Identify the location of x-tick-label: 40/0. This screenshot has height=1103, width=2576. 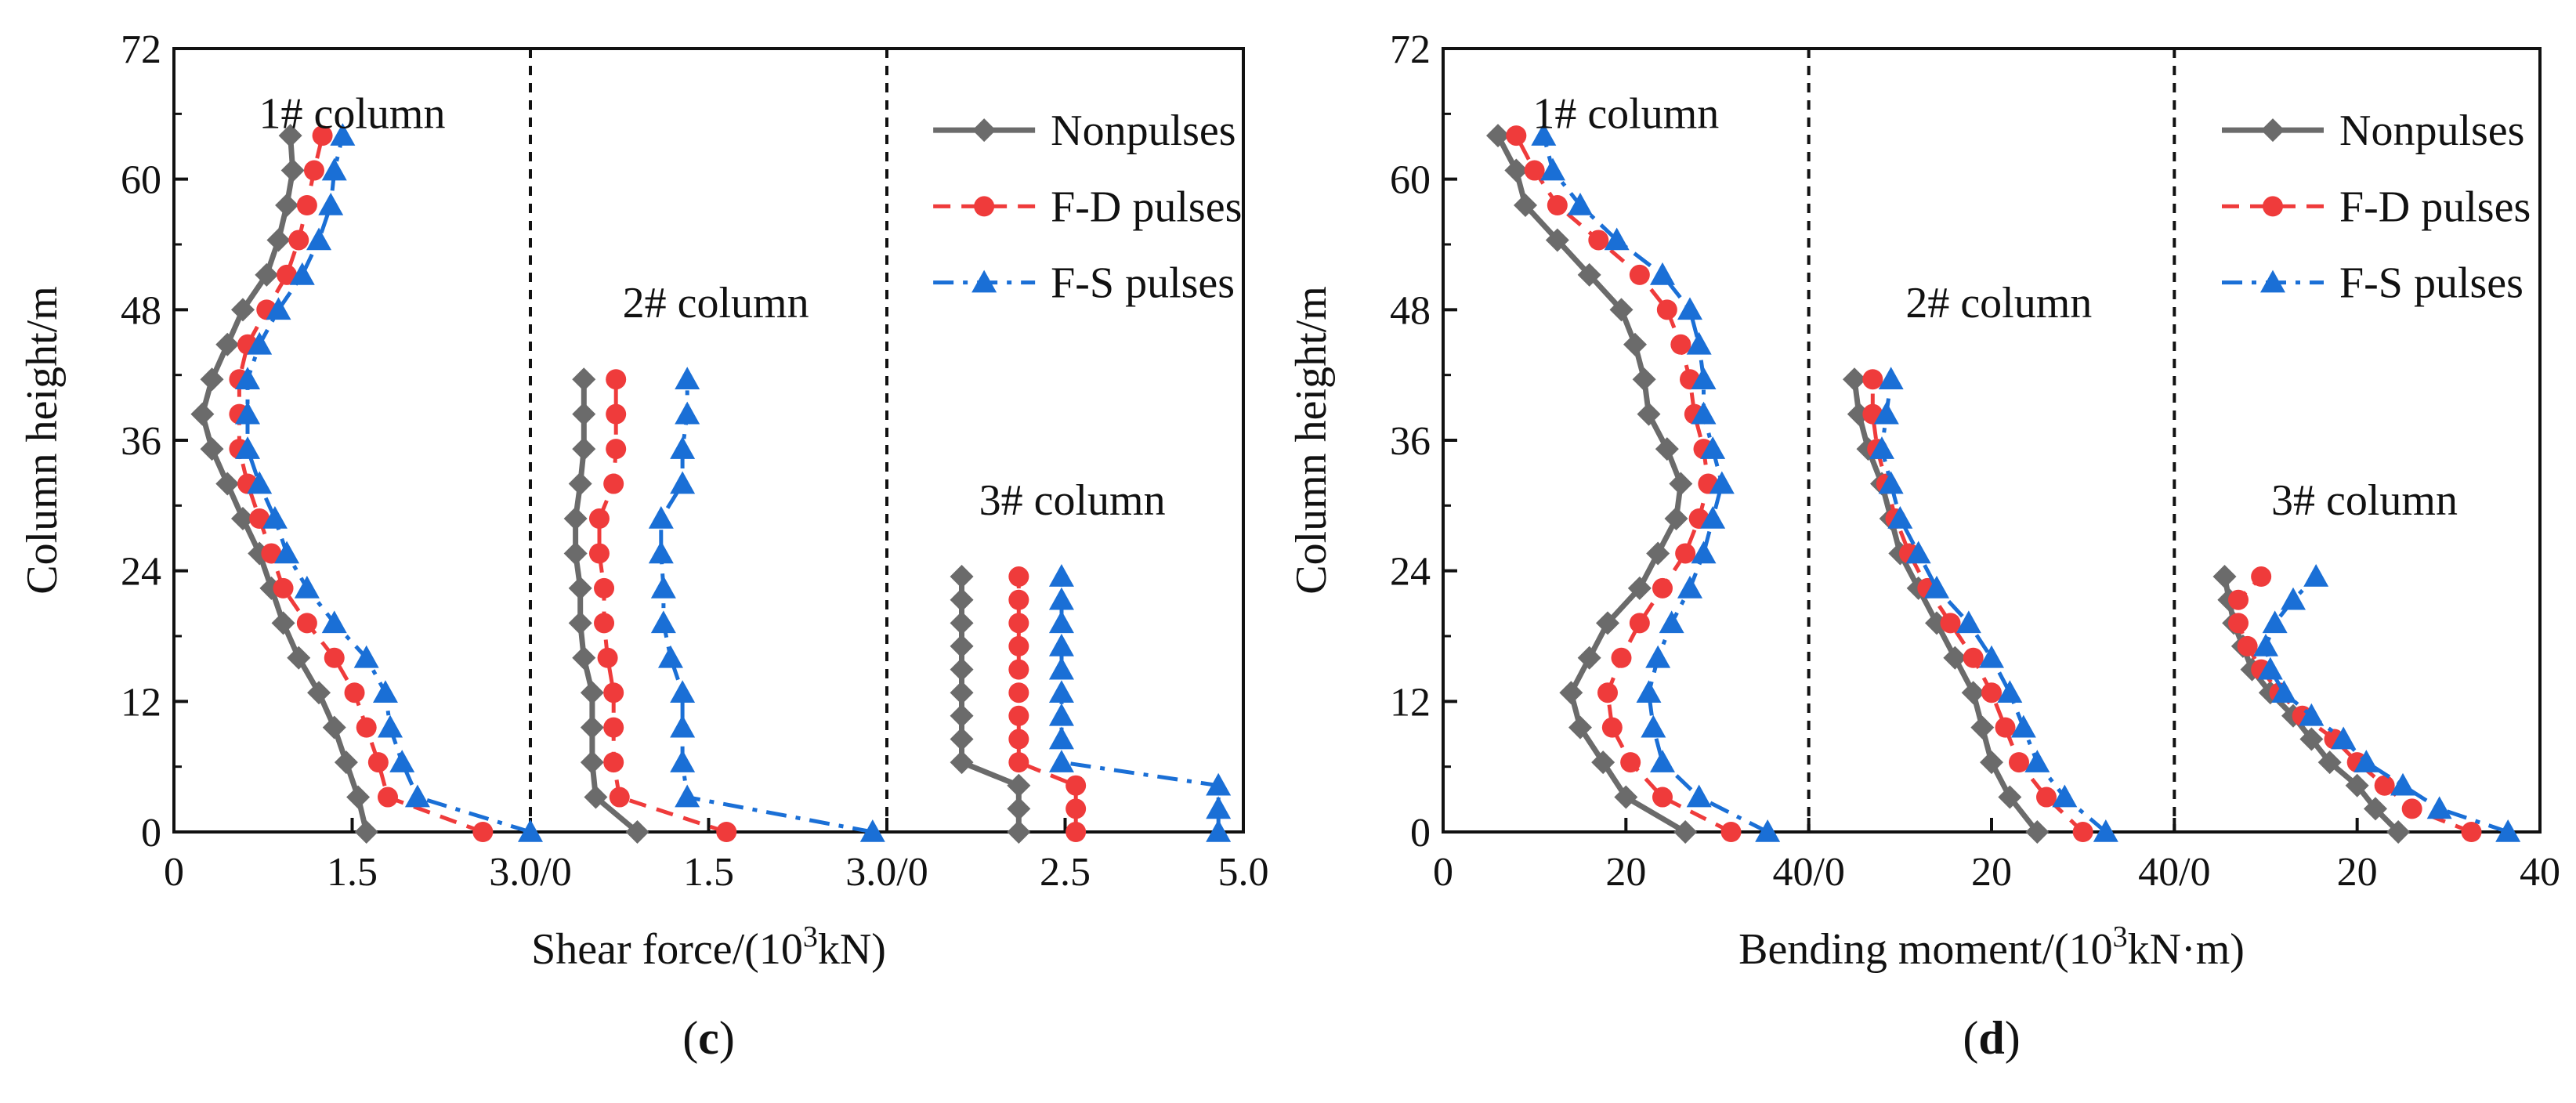
(2174, 872).